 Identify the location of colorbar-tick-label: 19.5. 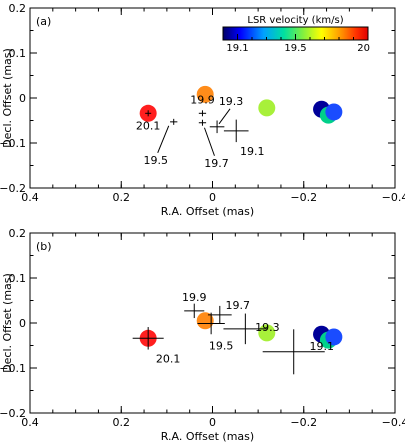
(295, 48).